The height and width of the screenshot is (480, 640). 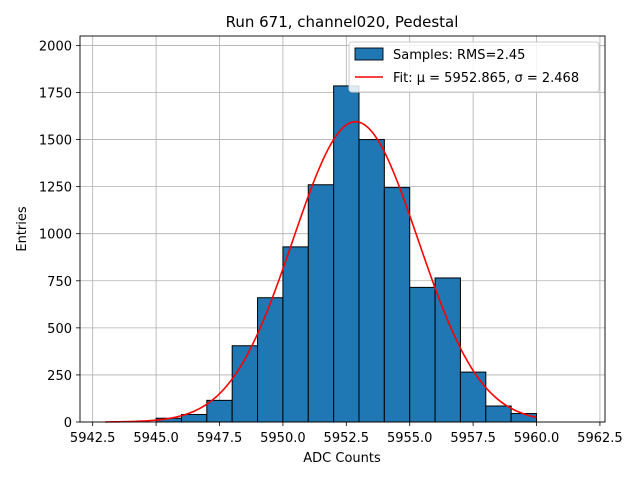 What do you see at coordinates (600, 438) in the screenshot?
I see `x-tick-label: 5962.5` at bounding box center [600, 438].